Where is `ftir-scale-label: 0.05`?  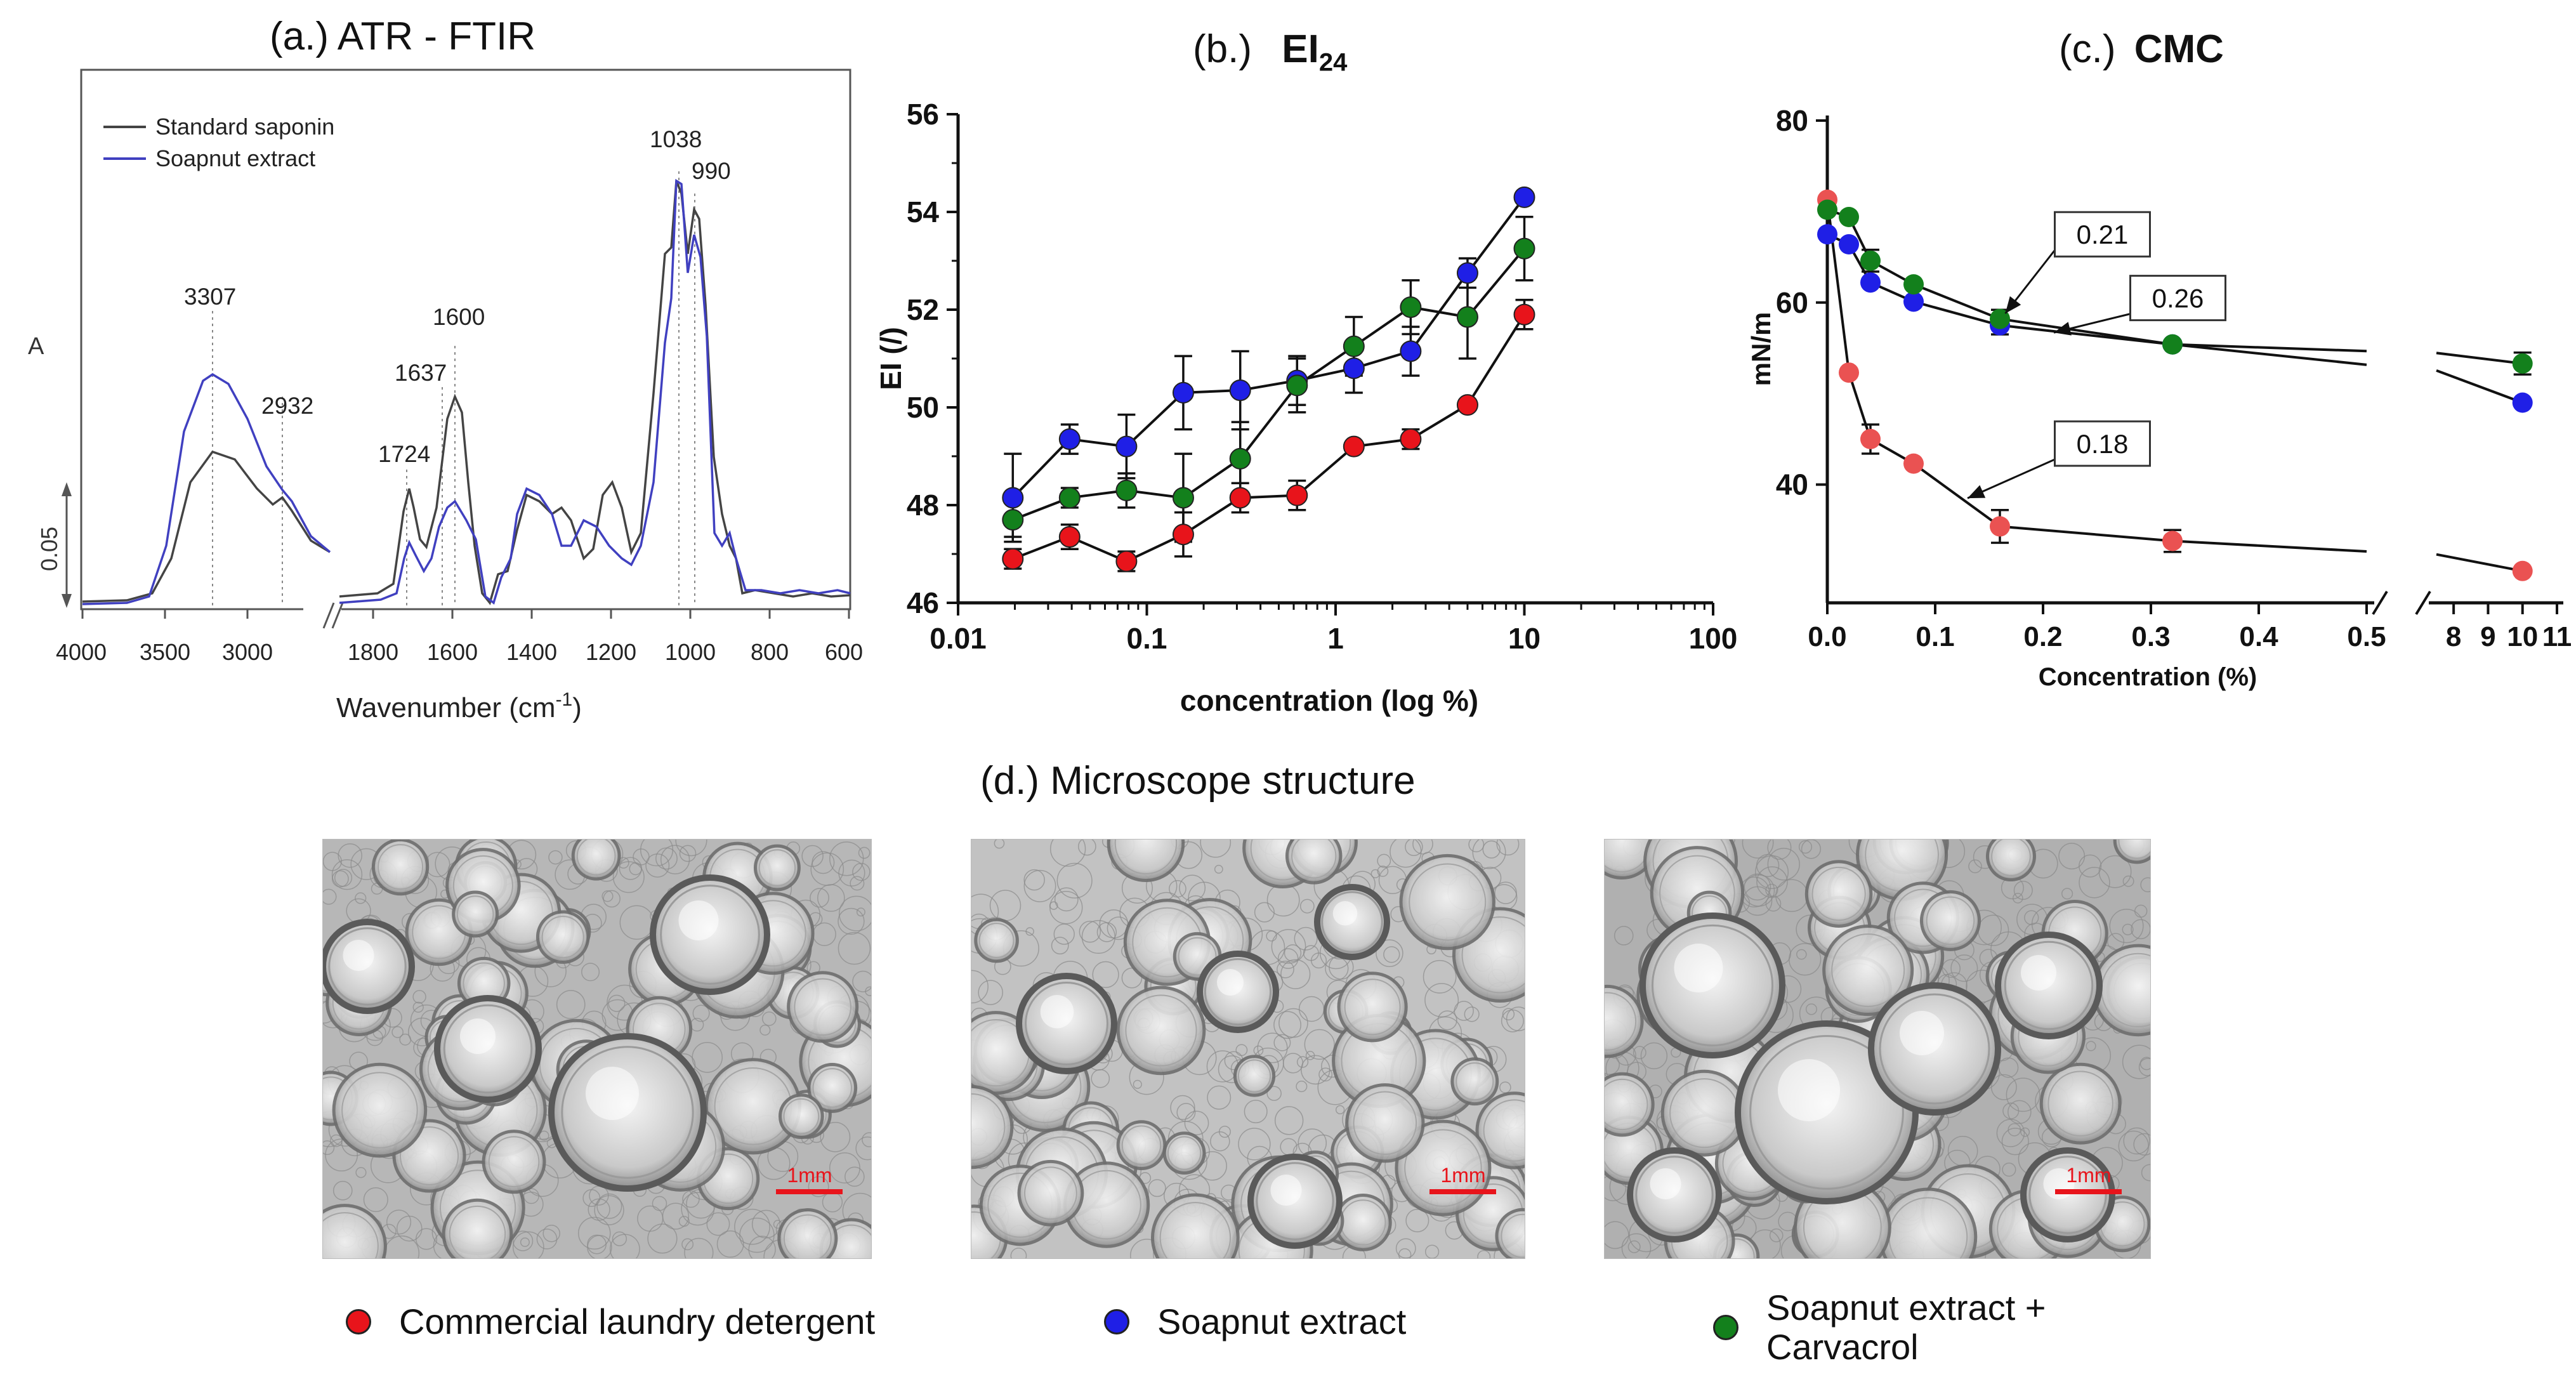 ftir-scale-label: 0.05 is located at coordinates (49, 549).